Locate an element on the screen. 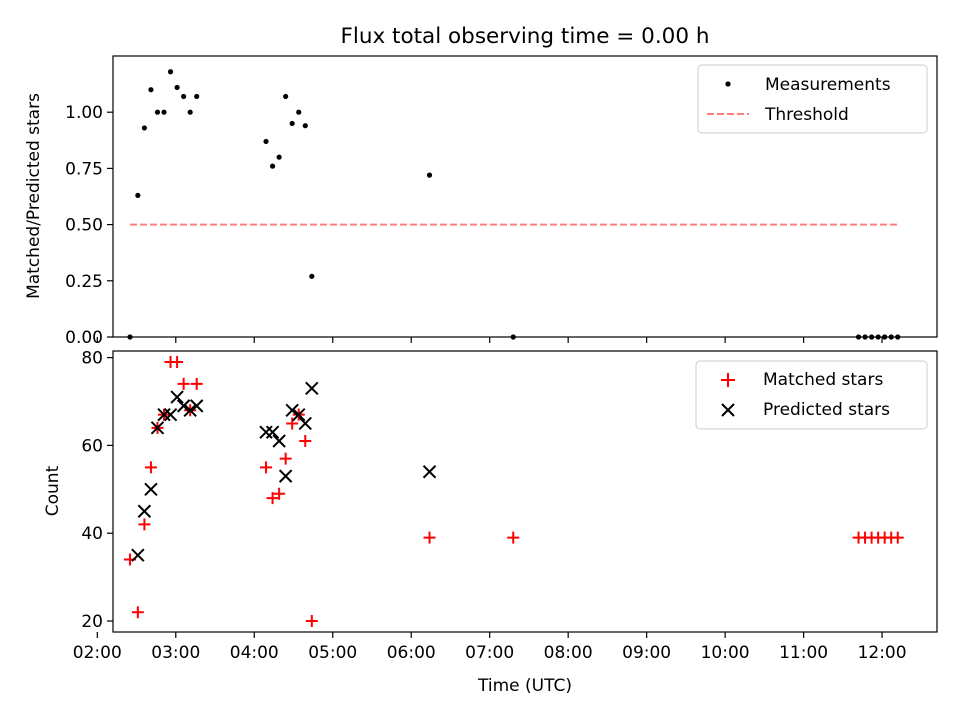 This screenshot has width=960, height=720. x-tick-label: 07:00 is located at coordinates (489, 653).